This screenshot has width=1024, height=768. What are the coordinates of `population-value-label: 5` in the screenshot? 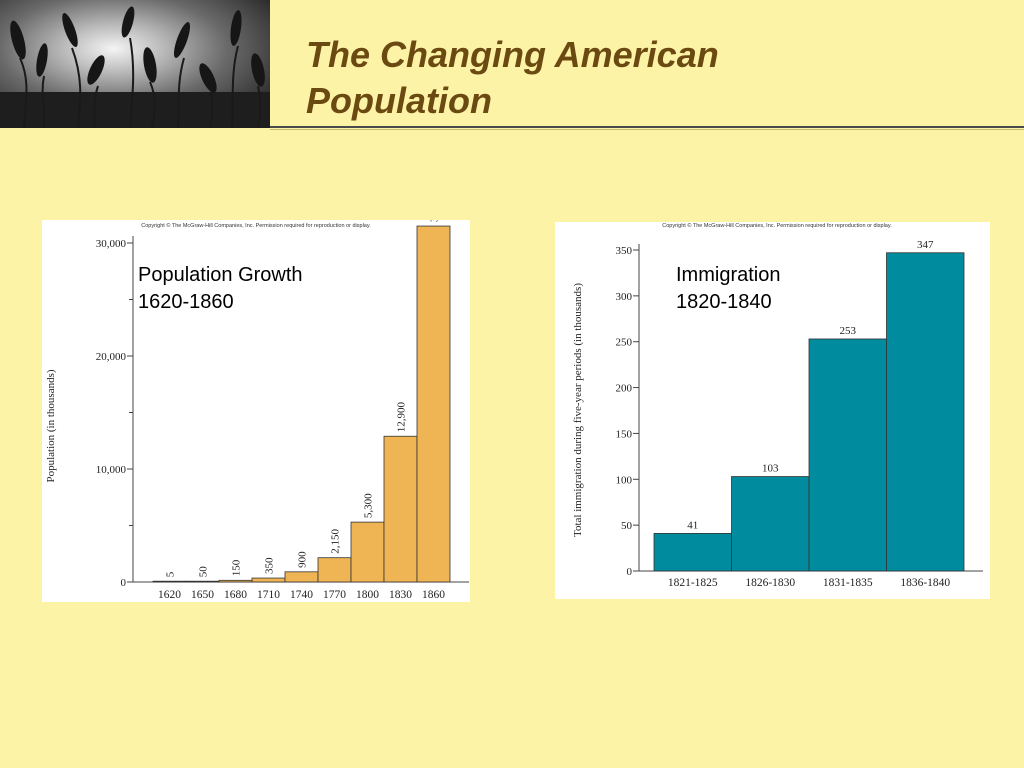 It's located at (171, 574).